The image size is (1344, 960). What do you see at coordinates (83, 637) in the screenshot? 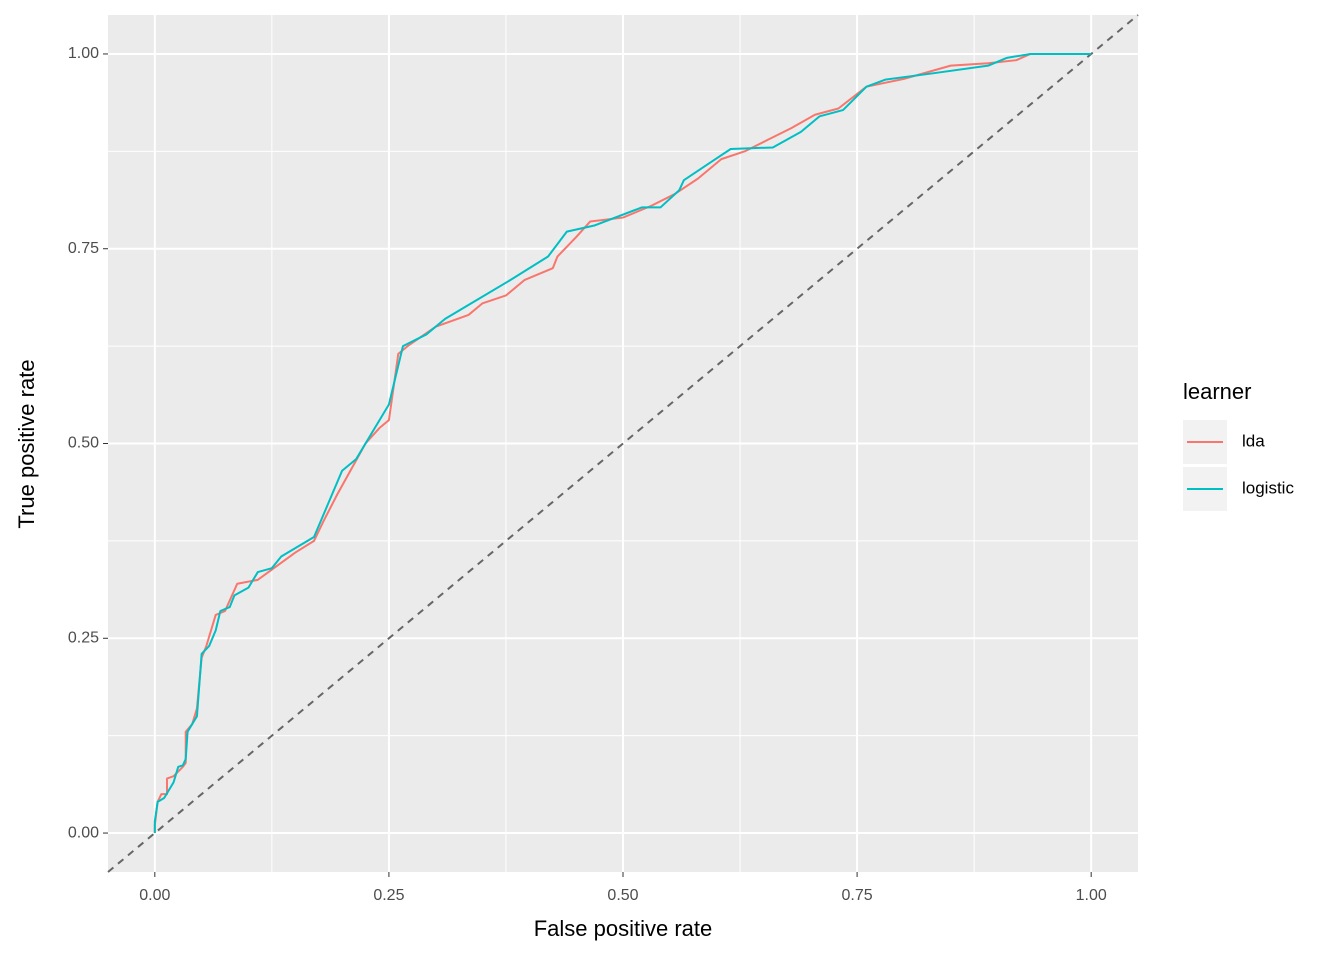
I see `y-tick-label: 0.25` at bounding box center [83, 637].